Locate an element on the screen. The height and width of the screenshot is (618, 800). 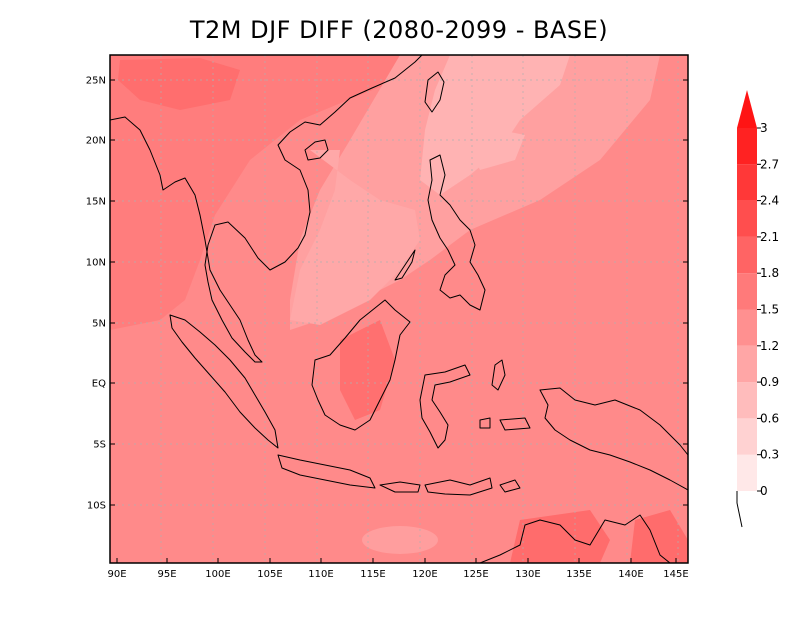
field-scs-light is located at coordinates (495, 125).